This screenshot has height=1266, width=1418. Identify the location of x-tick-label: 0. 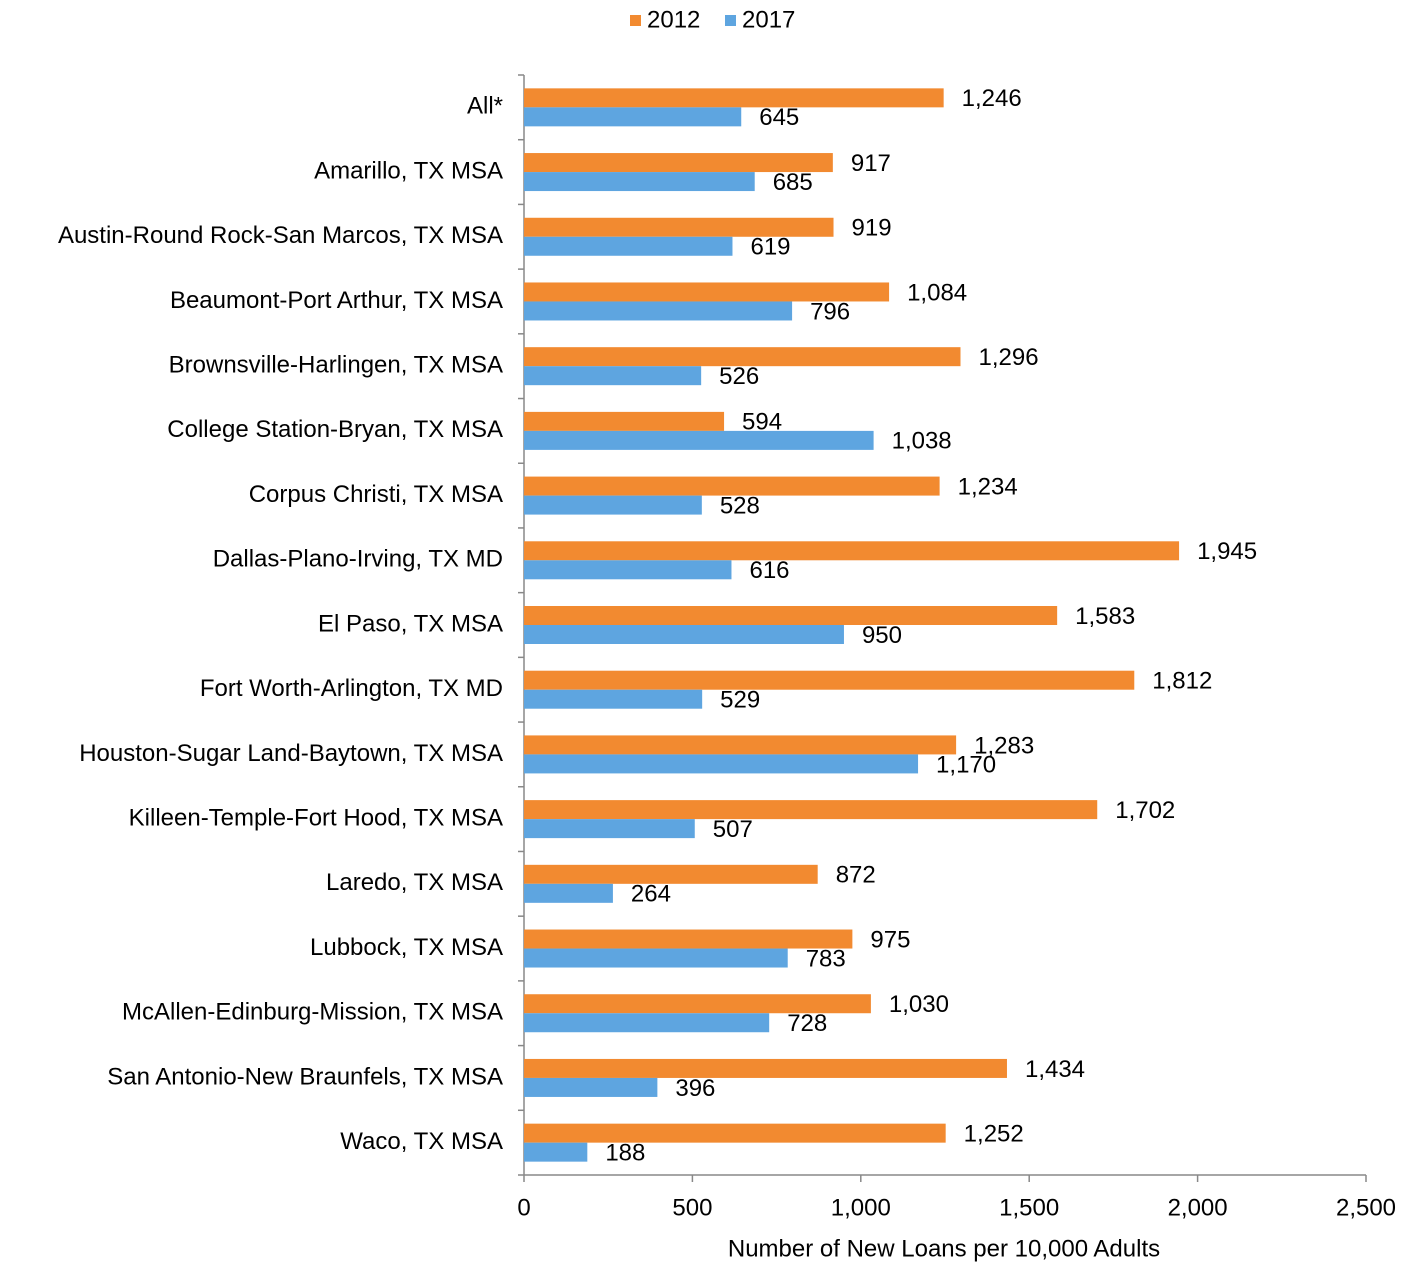
(523, 1207).